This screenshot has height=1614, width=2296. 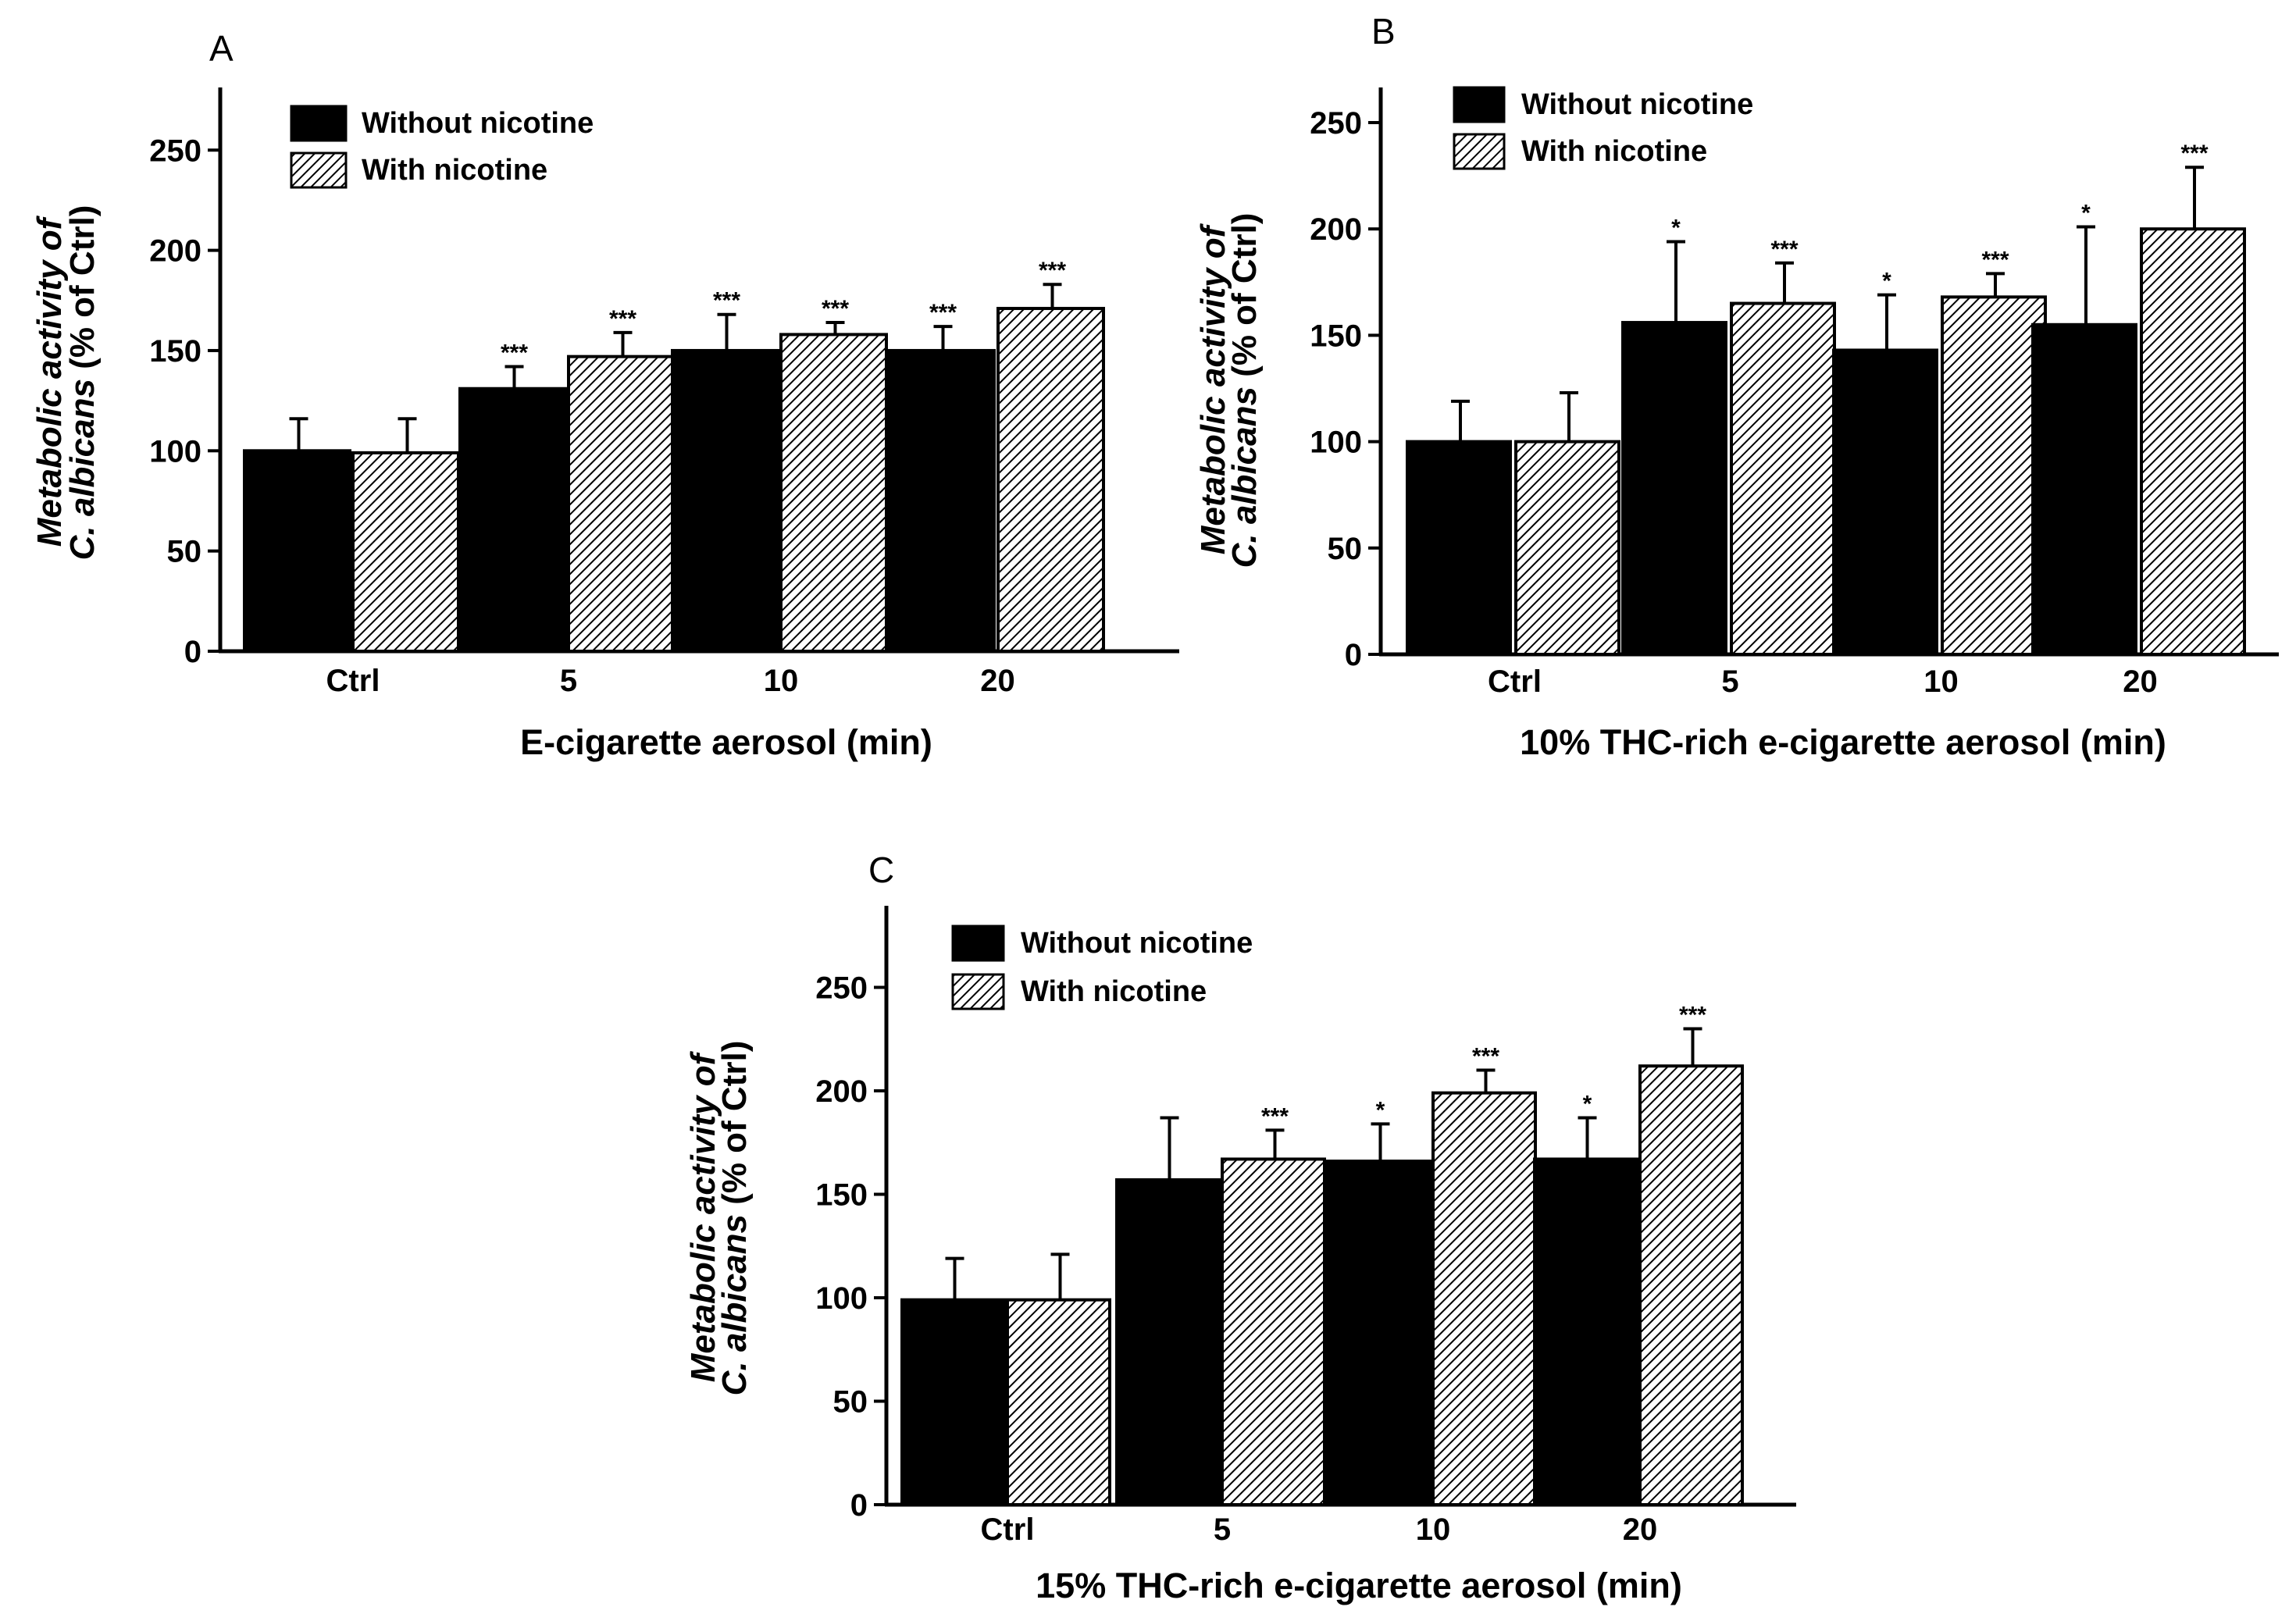 What do you see at coordinates (1359, 1585) in the screenshot?
I see `x-axis-title: 15% THC-rich e-cigarette aerosol (min)` at bounding box center [1359, 1585].